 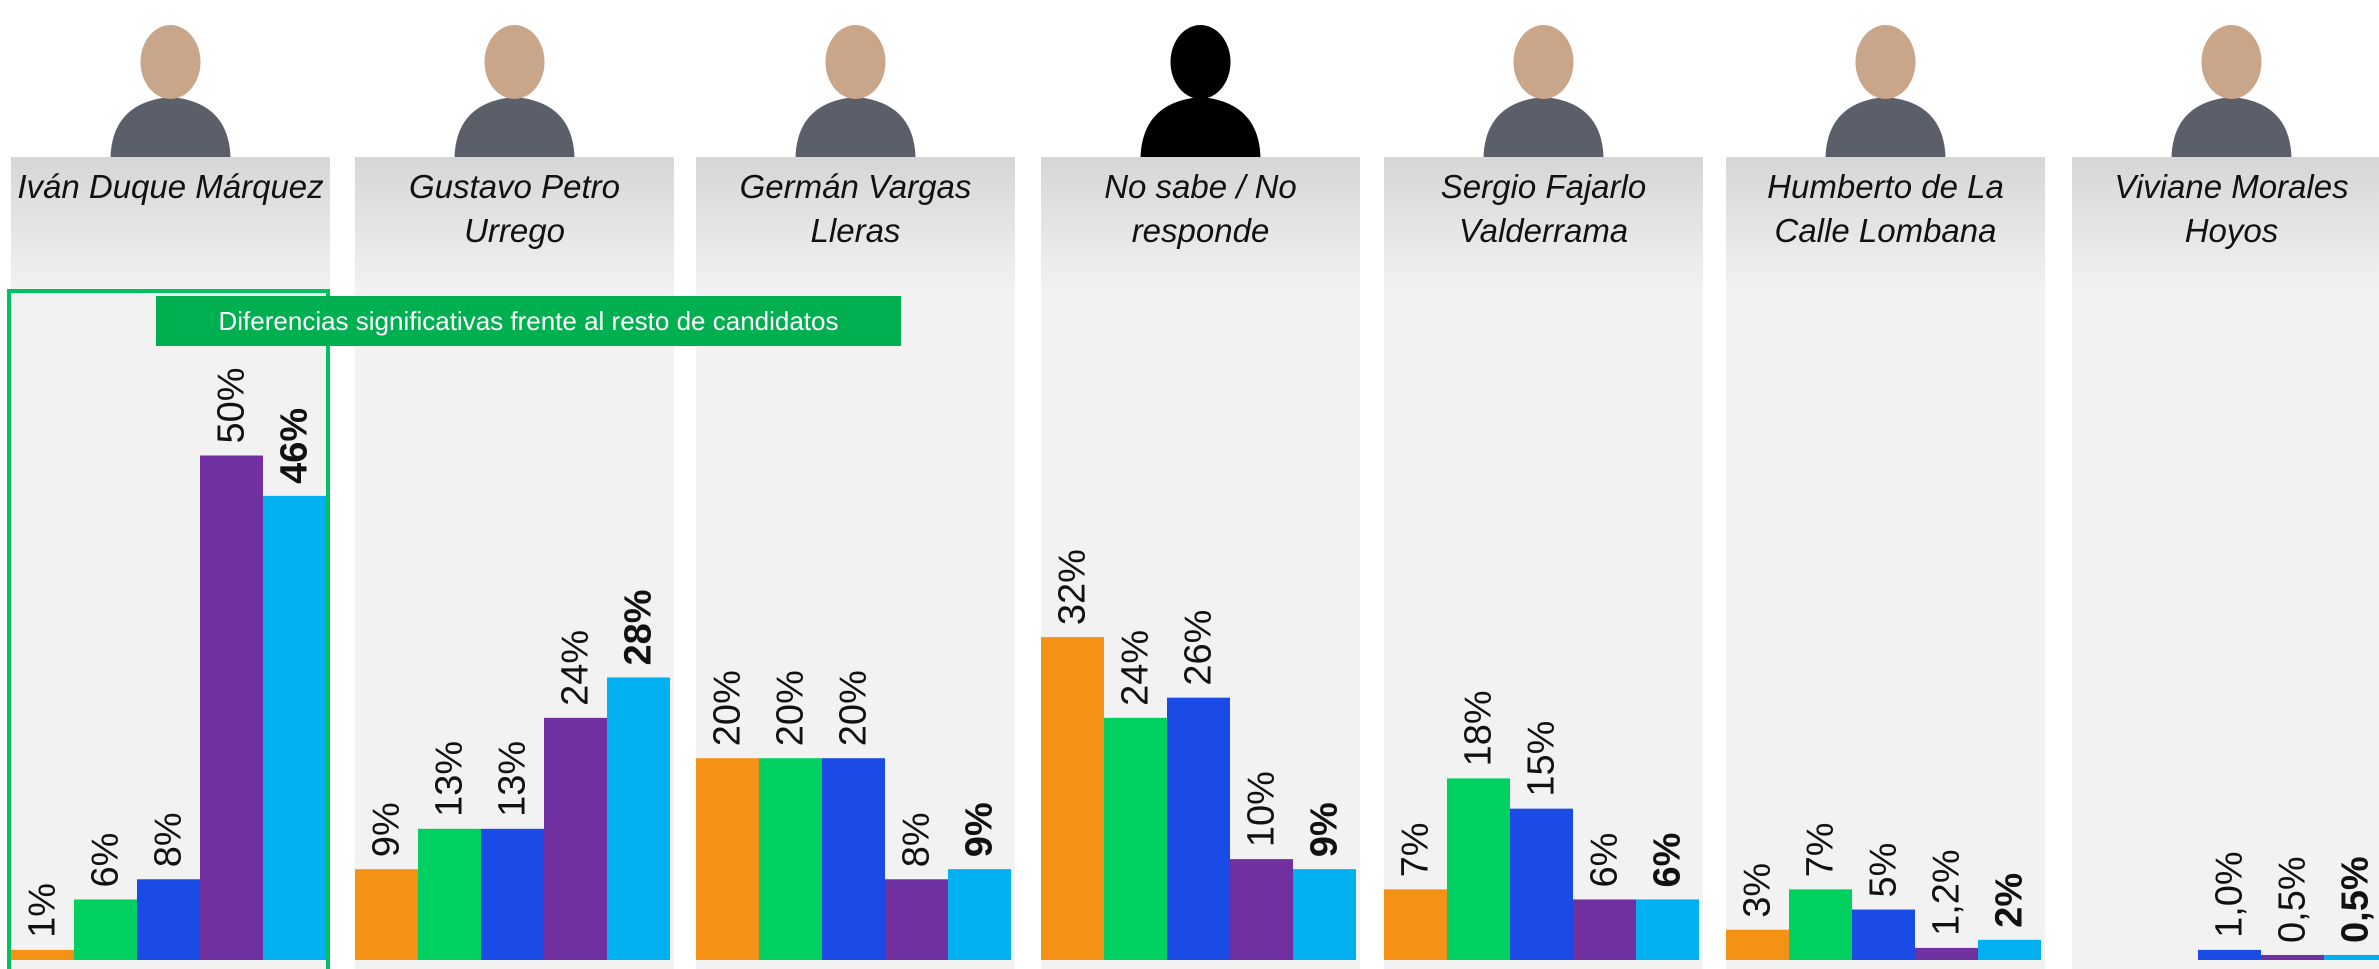 What do you see at coordinates (1262, 809) in the screenshot?
I see `value-label: 10%` at bounding box center [1262, 809].